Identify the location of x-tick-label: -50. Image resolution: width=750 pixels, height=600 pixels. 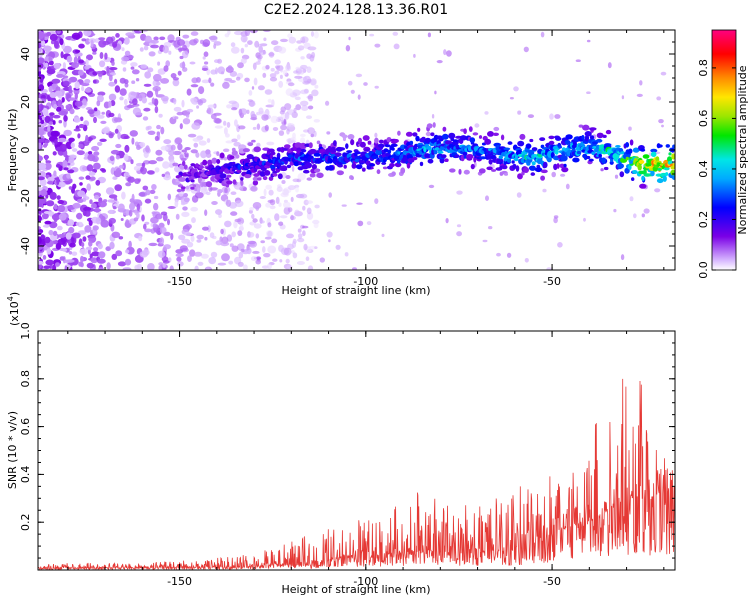
(552, 281).